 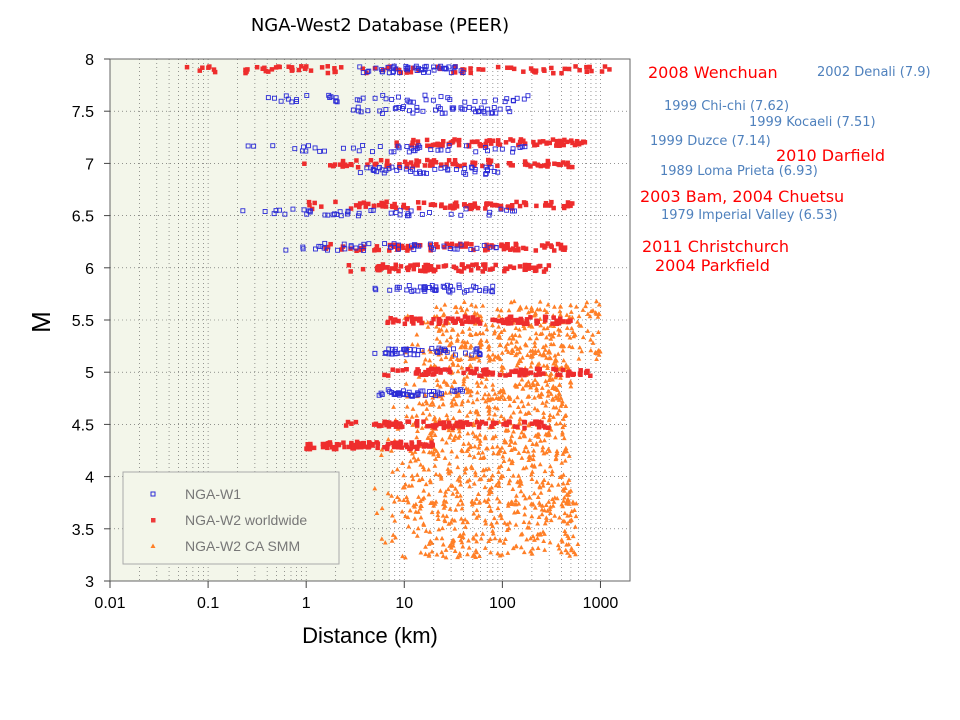 I want to click on x-tick-label: 0.1, so click(x=208, y=603).